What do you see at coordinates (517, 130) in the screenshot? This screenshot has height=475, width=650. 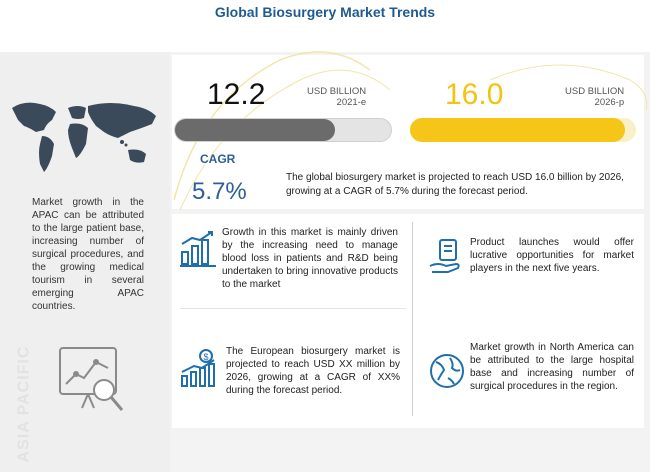 I see `bar-2026` at bounding box center [517, 130].